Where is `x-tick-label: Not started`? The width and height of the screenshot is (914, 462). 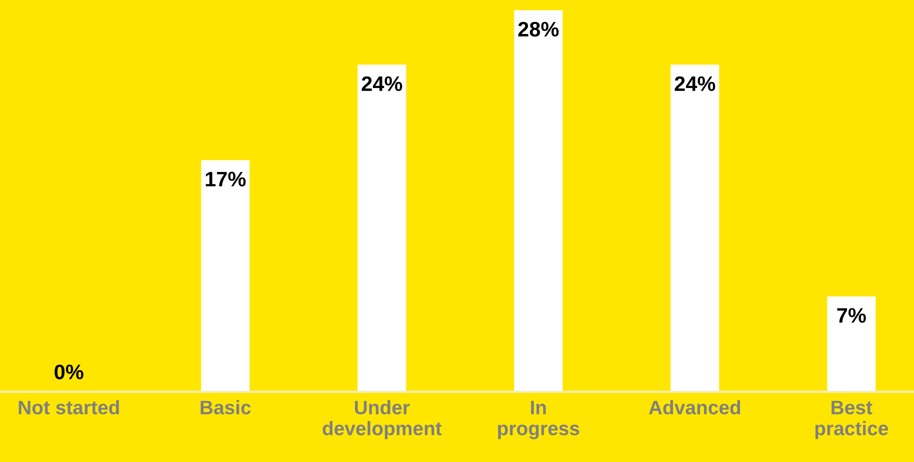
x-tick-label: Not started is located at coordinates (68, 407).